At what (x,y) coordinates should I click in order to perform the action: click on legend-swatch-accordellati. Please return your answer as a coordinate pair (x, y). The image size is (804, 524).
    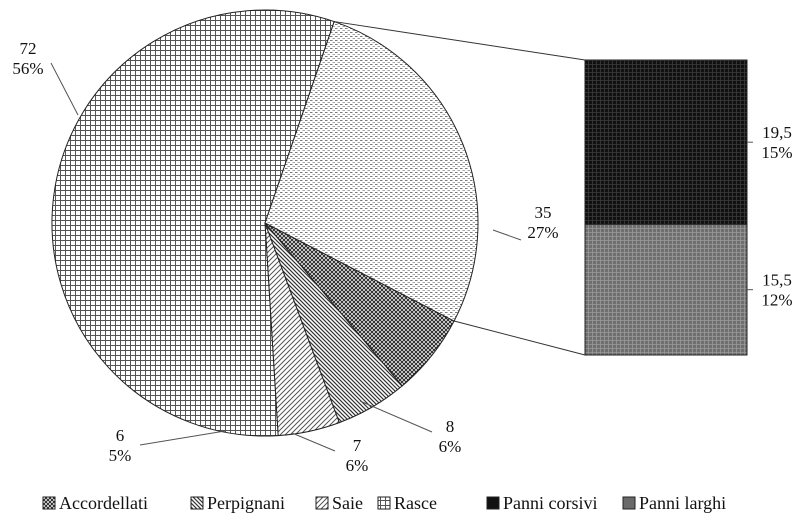
    Looking at the image, I should click on (49, 503).